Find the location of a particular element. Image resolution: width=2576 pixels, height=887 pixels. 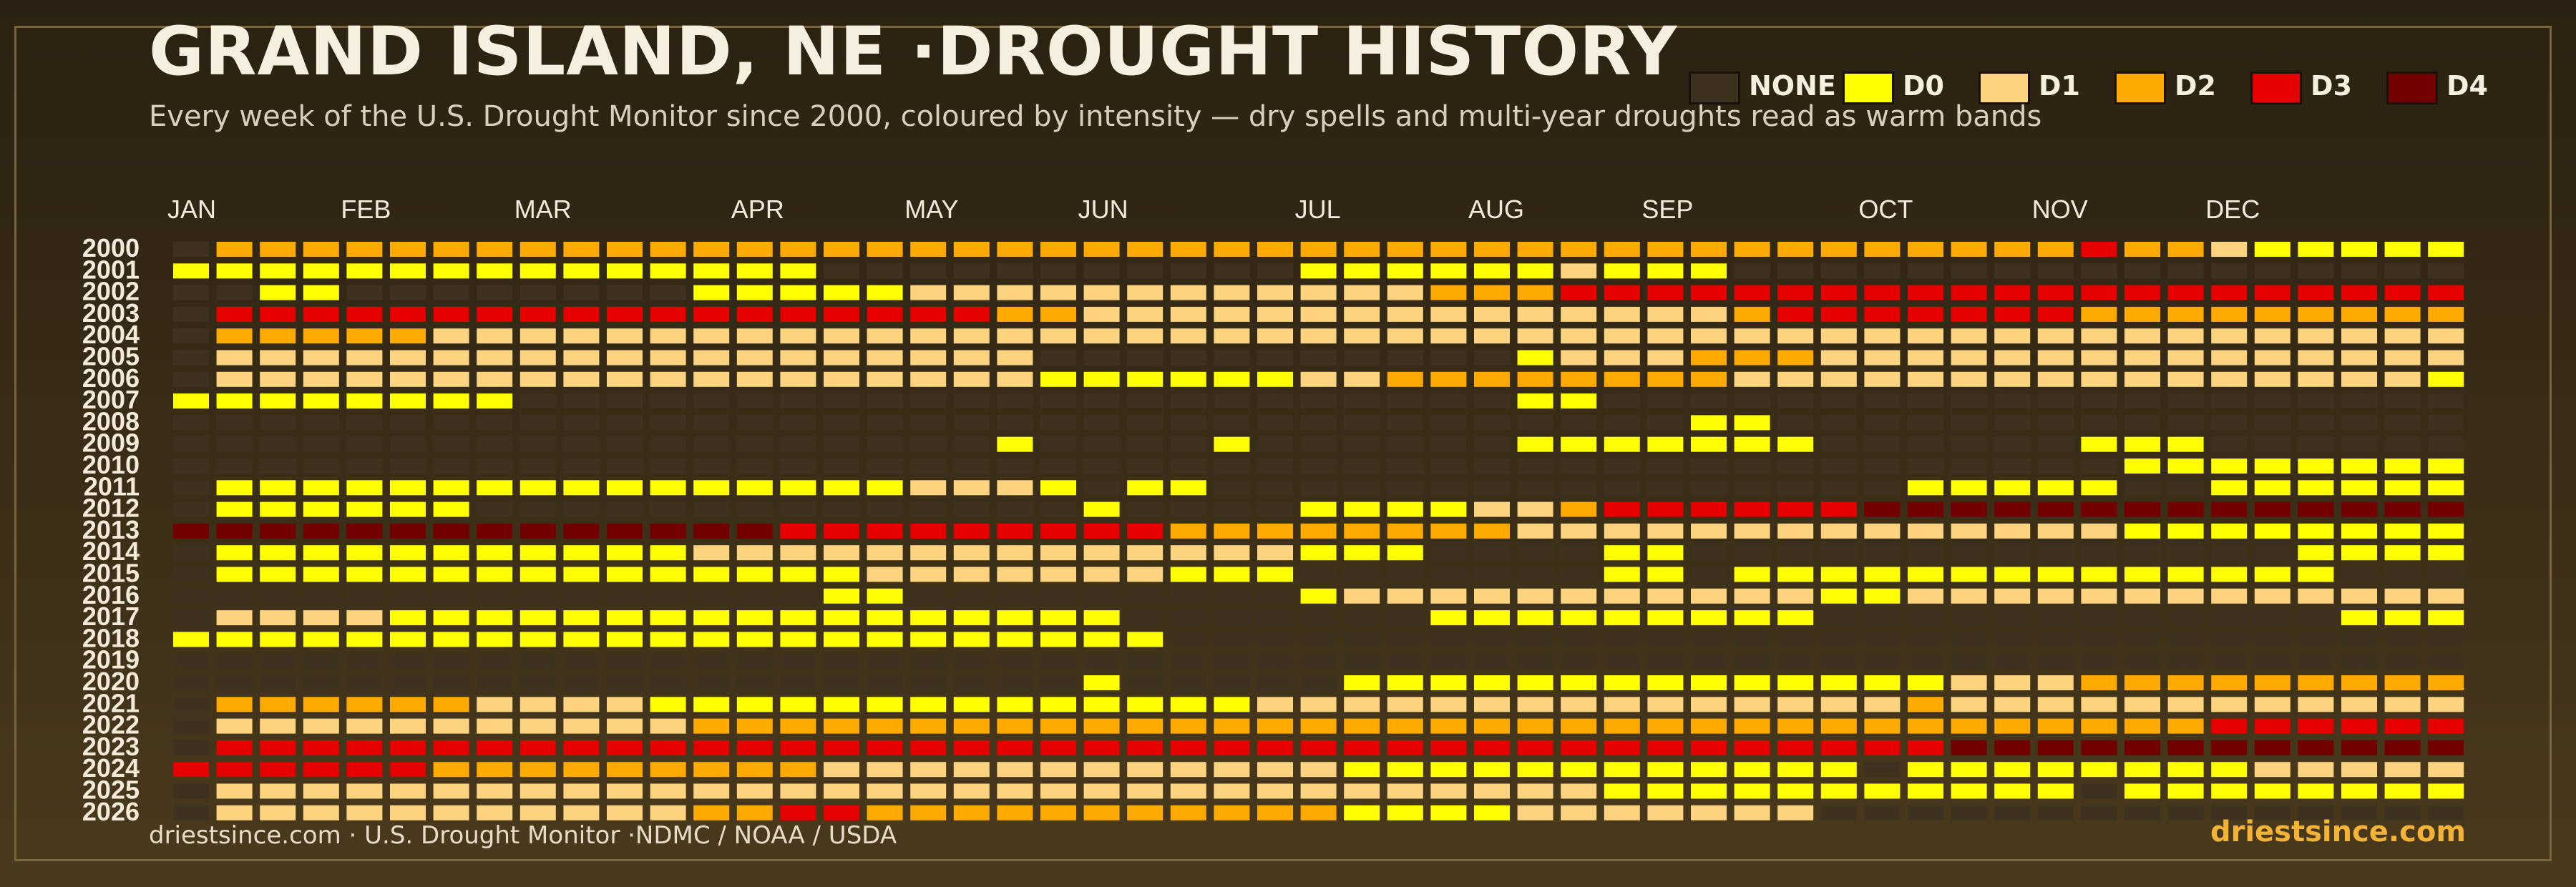

year-label-2013: 2013 is located at coordinates (111, 529).